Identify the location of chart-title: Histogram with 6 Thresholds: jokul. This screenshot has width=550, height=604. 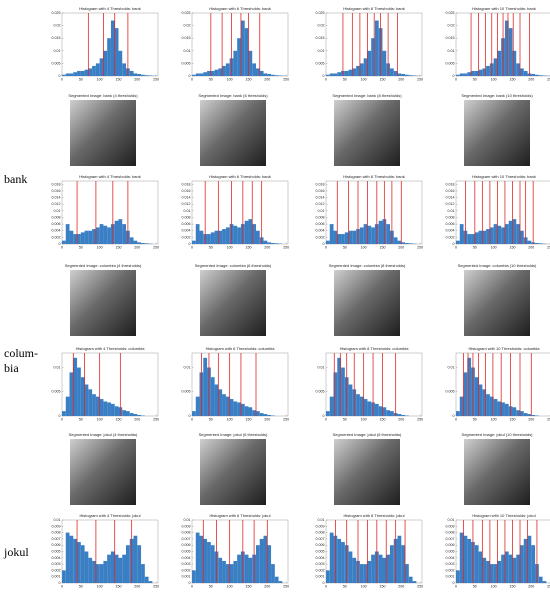
(239, 515).